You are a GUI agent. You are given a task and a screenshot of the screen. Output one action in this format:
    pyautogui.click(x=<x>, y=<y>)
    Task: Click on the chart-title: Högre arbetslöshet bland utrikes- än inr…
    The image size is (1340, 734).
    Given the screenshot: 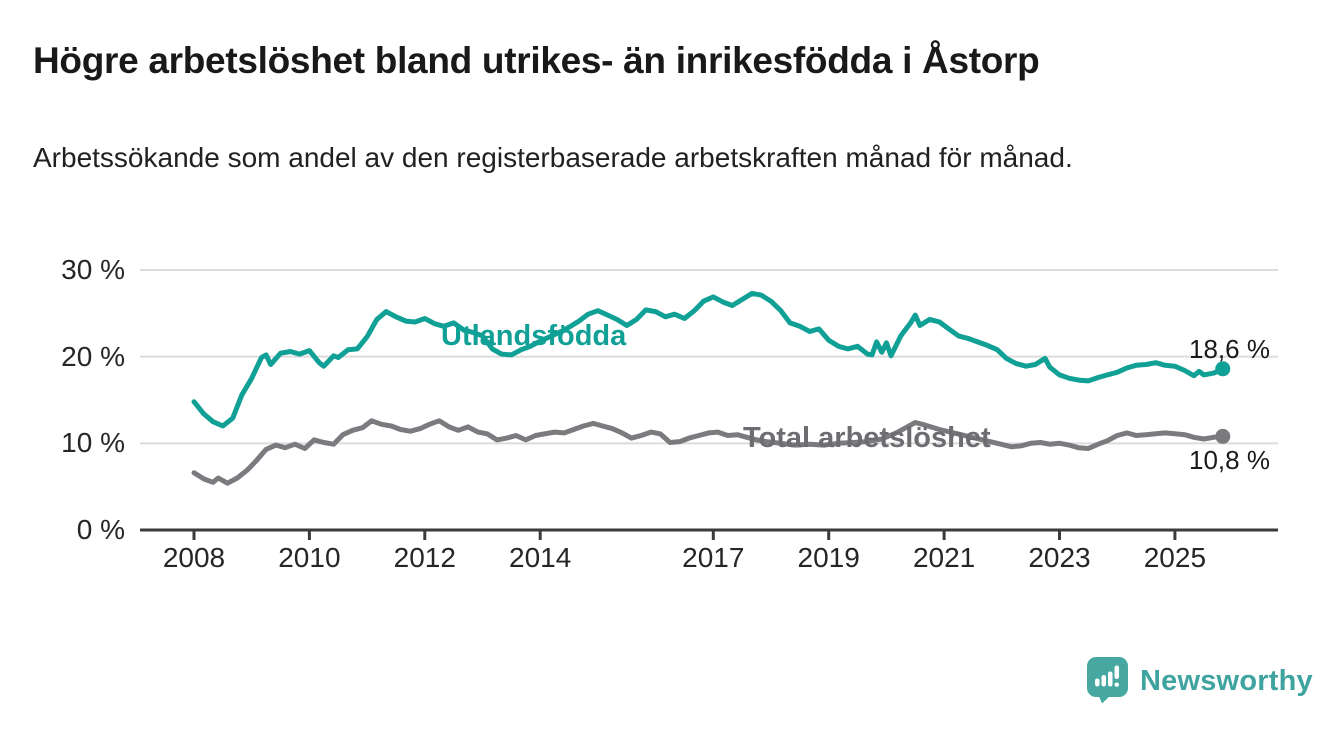 What is the action you would take?
    pyautogui.click(x=536, y=60)
    